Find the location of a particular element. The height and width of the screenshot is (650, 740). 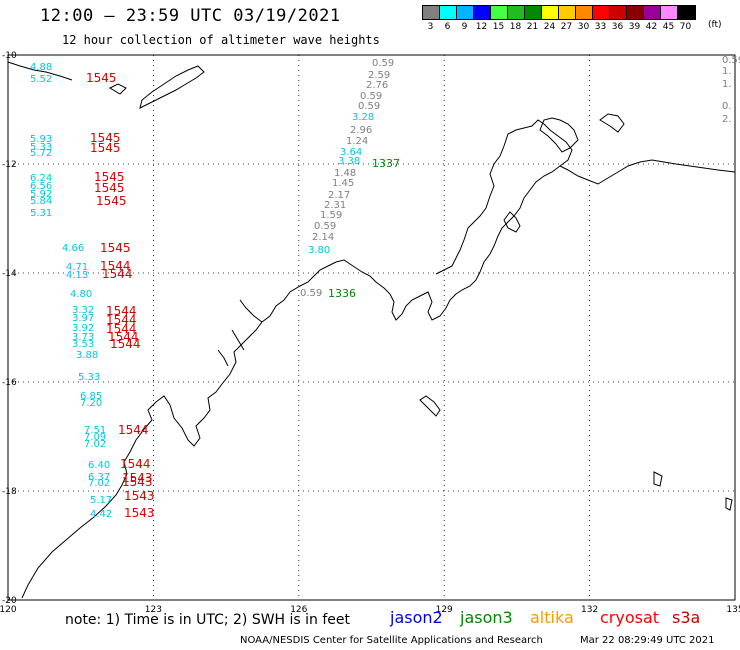

wave-height-value: 2.17 is located at coordinates (339, 195).